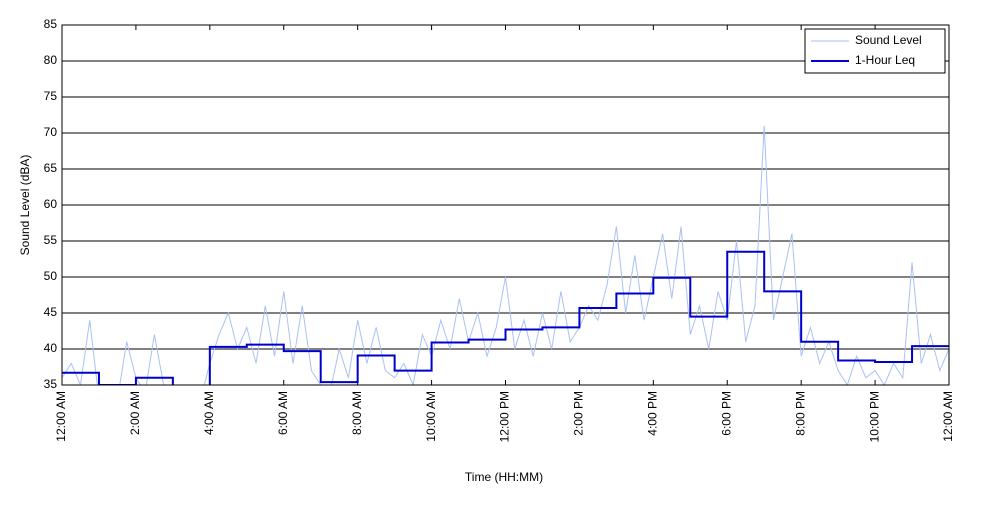 The height and width of the screenshot is (505, 1000). I want to click on y-tick-label: 50, so click(51, 276).